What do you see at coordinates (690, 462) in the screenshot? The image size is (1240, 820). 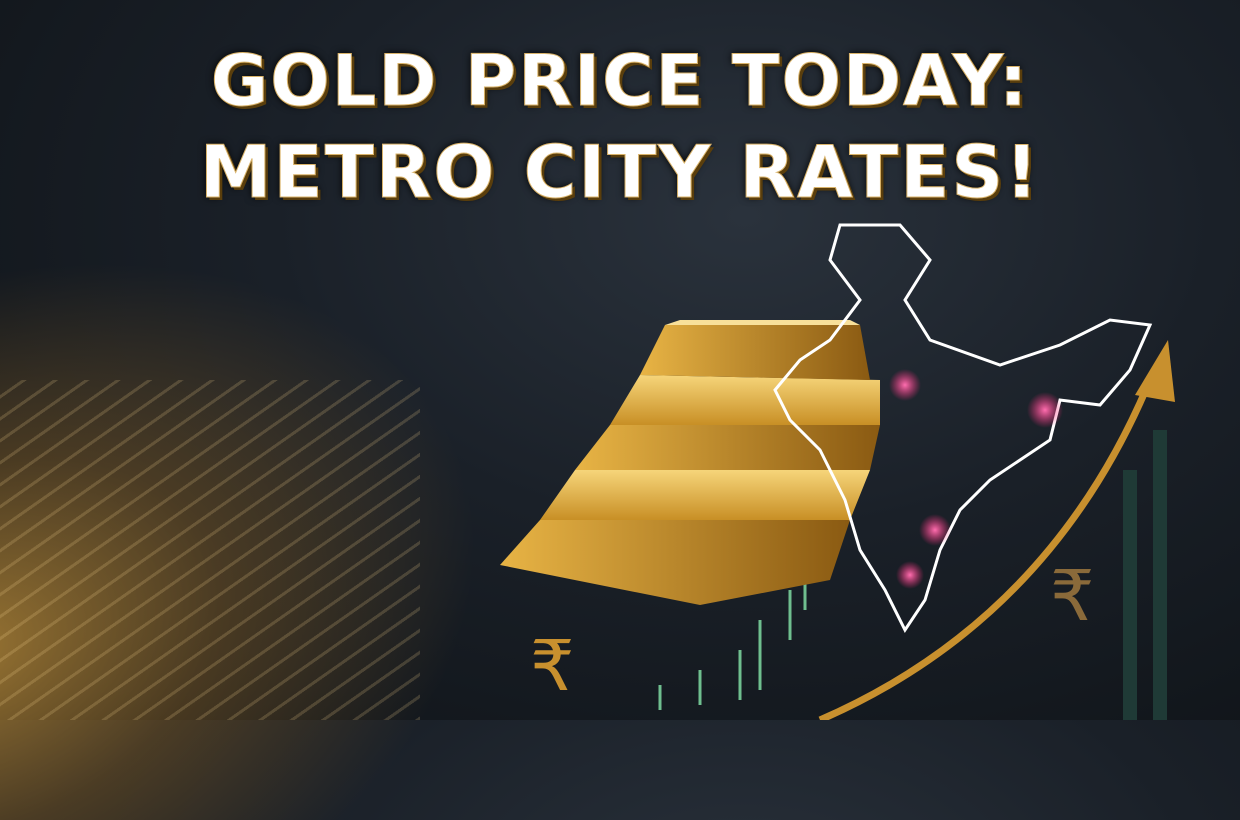 I see `gold-bars` at bounding box center [690, 462].